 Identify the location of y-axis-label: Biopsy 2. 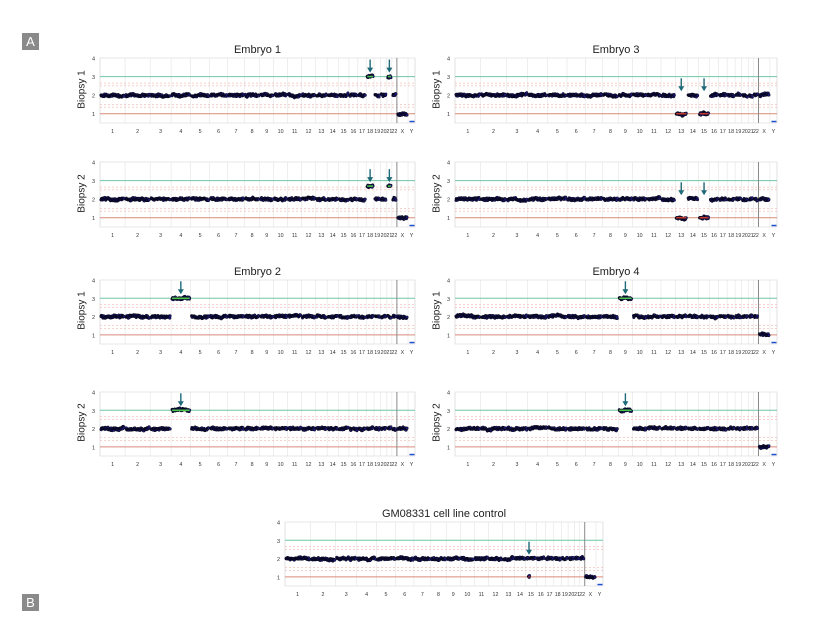
(82, 422).